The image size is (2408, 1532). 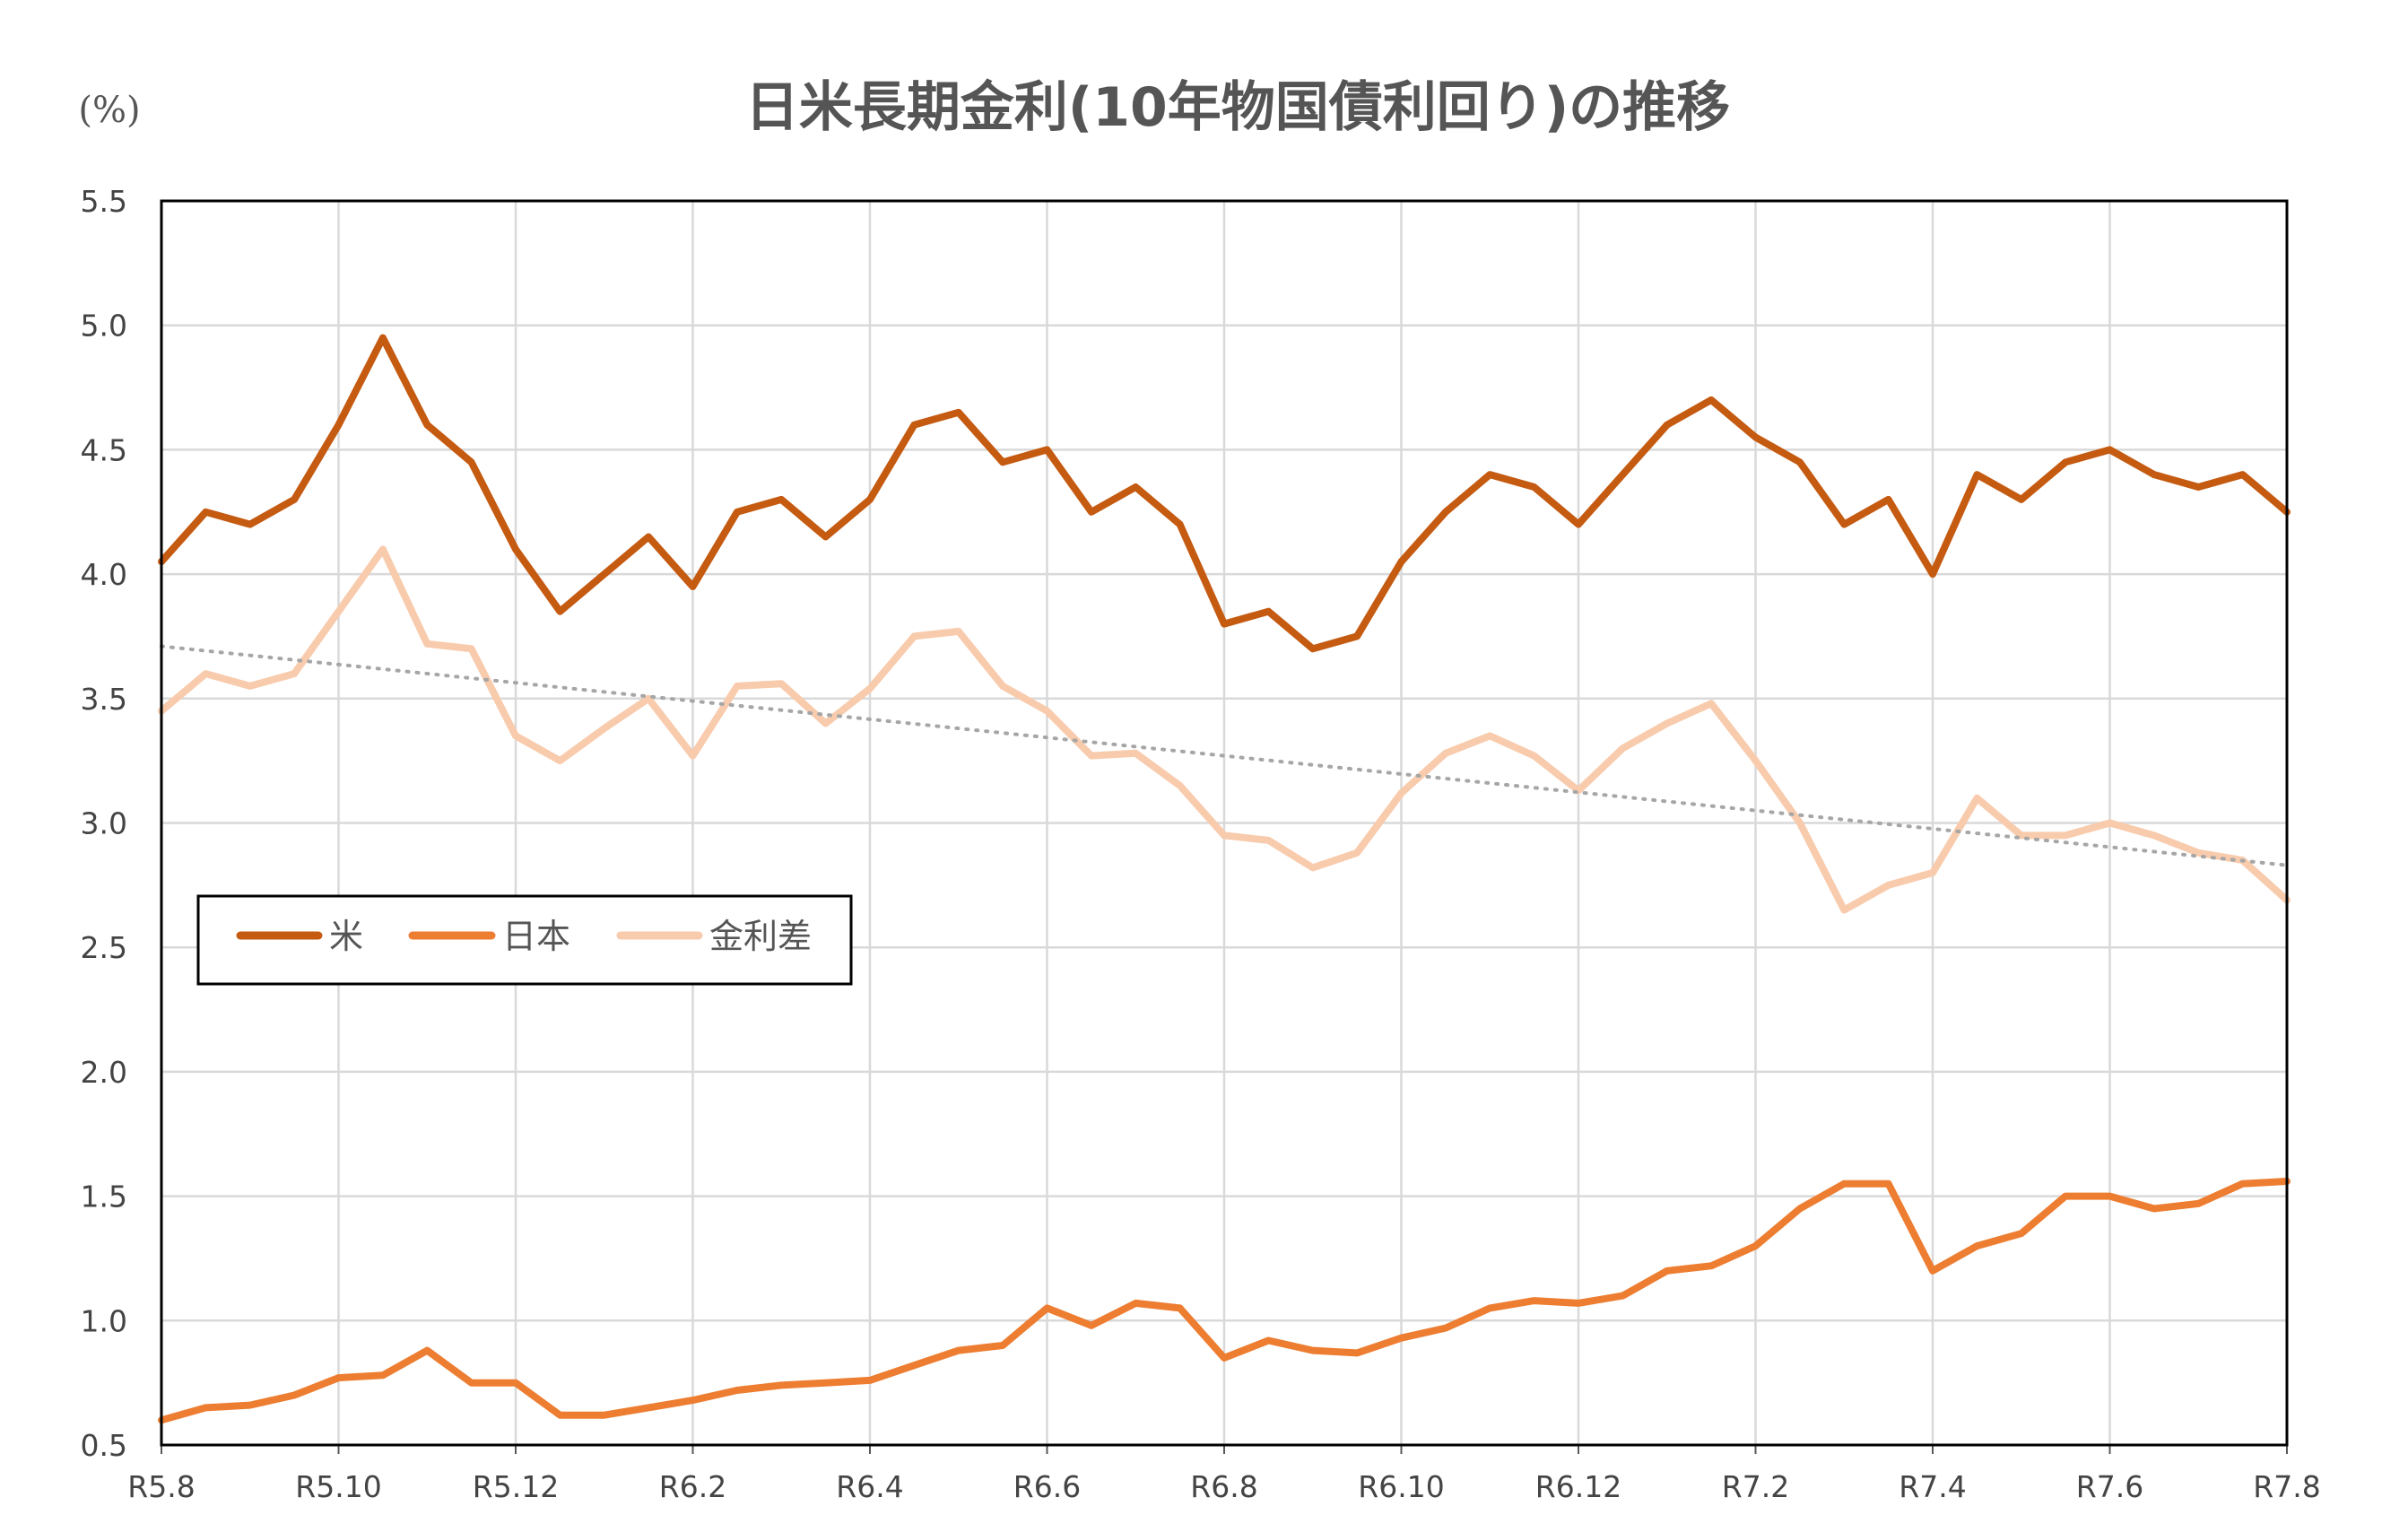 What do you see at coordinates (104, 1445) in the screenshot?
I see `y-tick-label: 0.5` at bounding box center [104, 1445].